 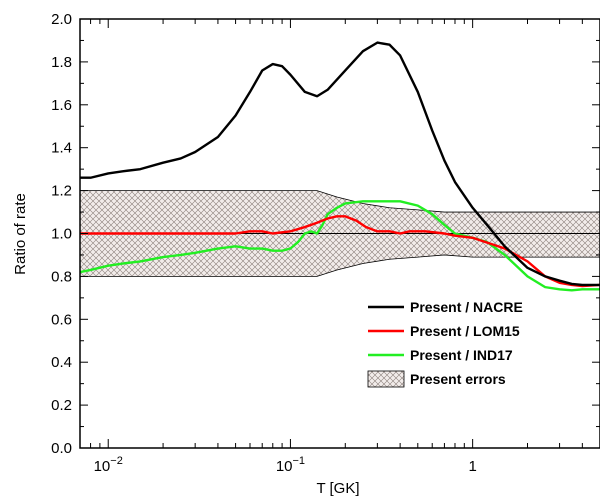 What do you see at coordinates (61, 19) in the screenshot?
I see `y-tick-label: 2.0` at bounding box center [61, 19].